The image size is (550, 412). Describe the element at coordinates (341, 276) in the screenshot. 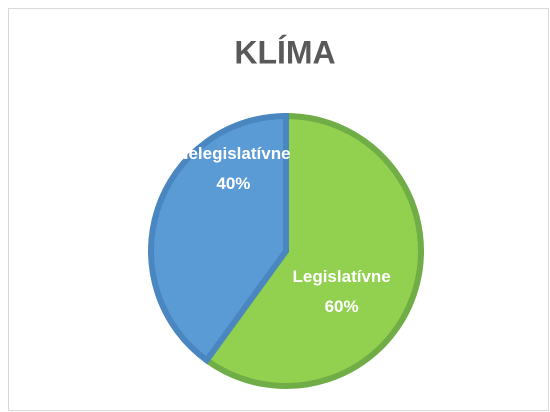

I see `slice-category-label: Legislatívne` at that location.